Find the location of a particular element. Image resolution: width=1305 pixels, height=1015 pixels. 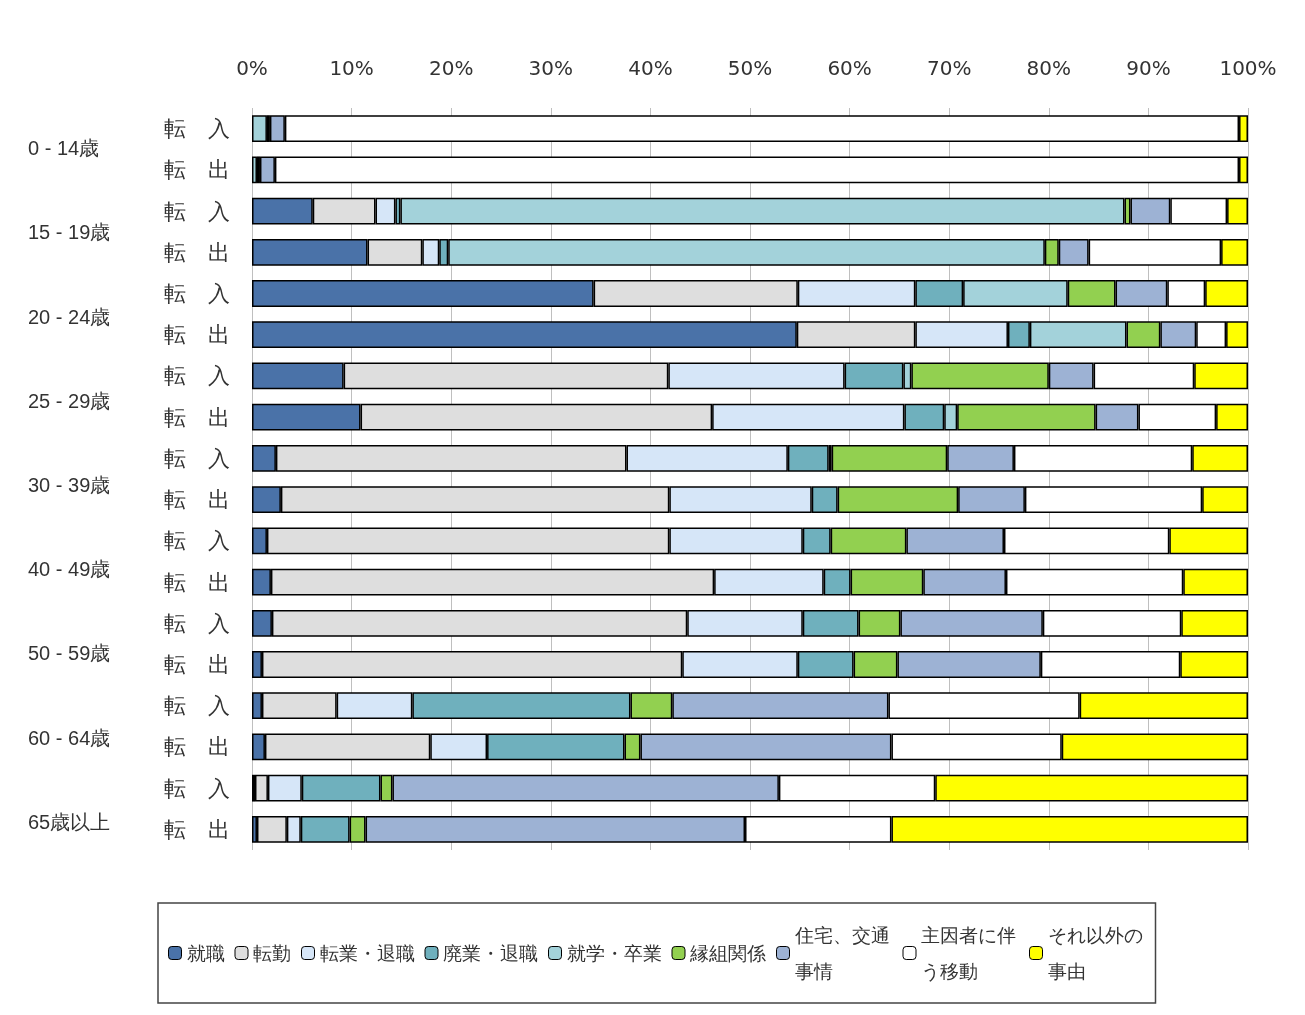

text: 0 - 14歳 is located at coordinates (64, 148).